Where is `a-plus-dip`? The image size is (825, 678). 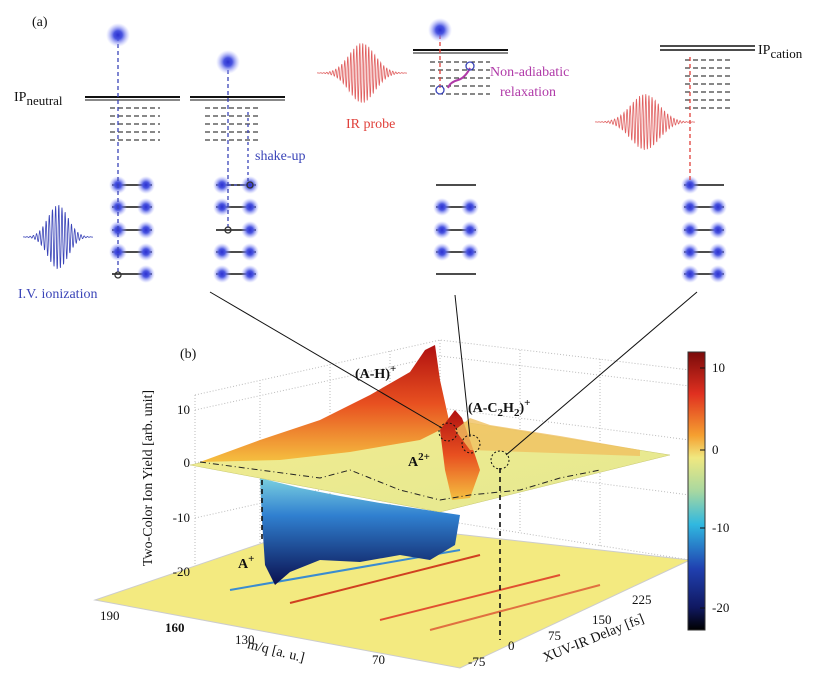
a-plus-dip is located at coordinates (360, 531).